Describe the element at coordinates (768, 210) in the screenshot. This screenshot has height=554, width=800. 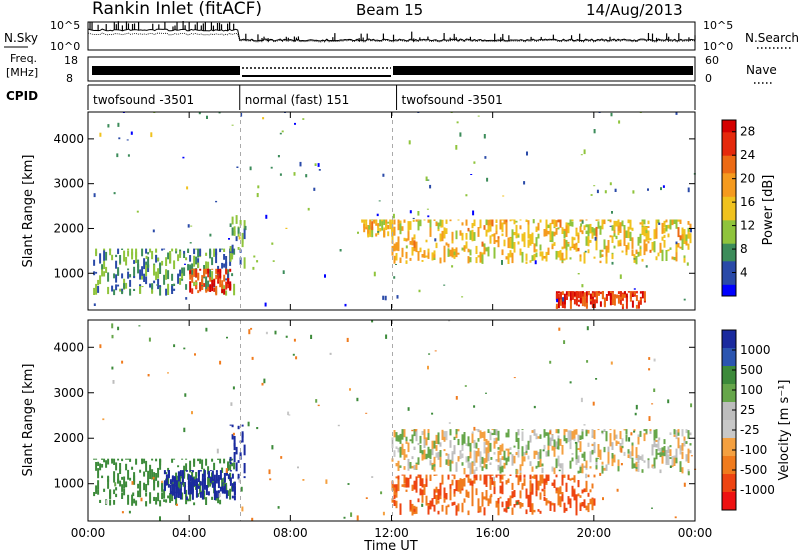
I see `power-colorbar-title: Power [dB]` at that location.